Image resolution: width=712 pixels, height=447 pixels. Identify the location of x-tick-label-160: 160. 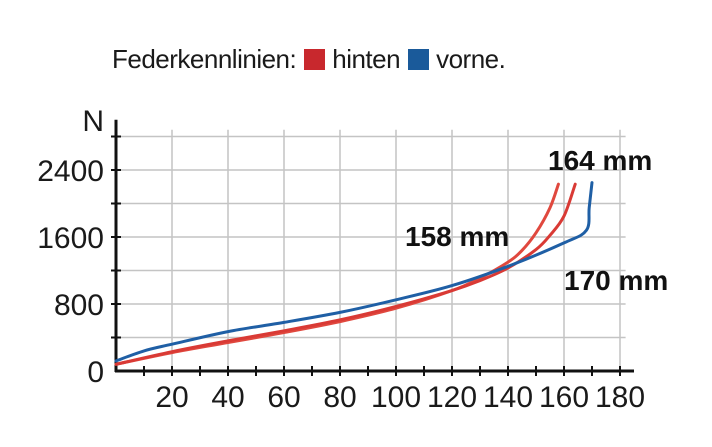
(564, 397).